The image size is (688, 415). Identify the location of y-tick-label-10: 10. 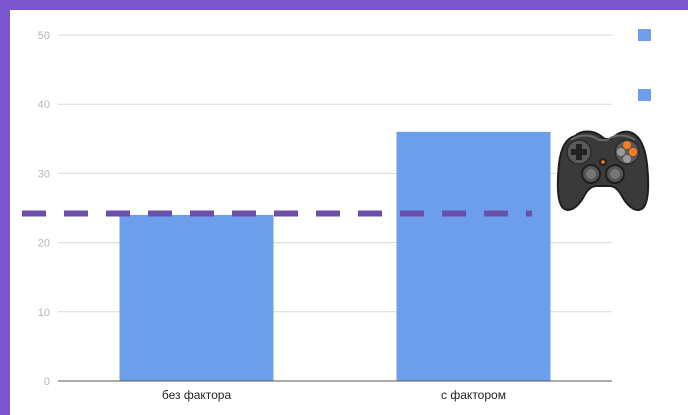
(44, 313).